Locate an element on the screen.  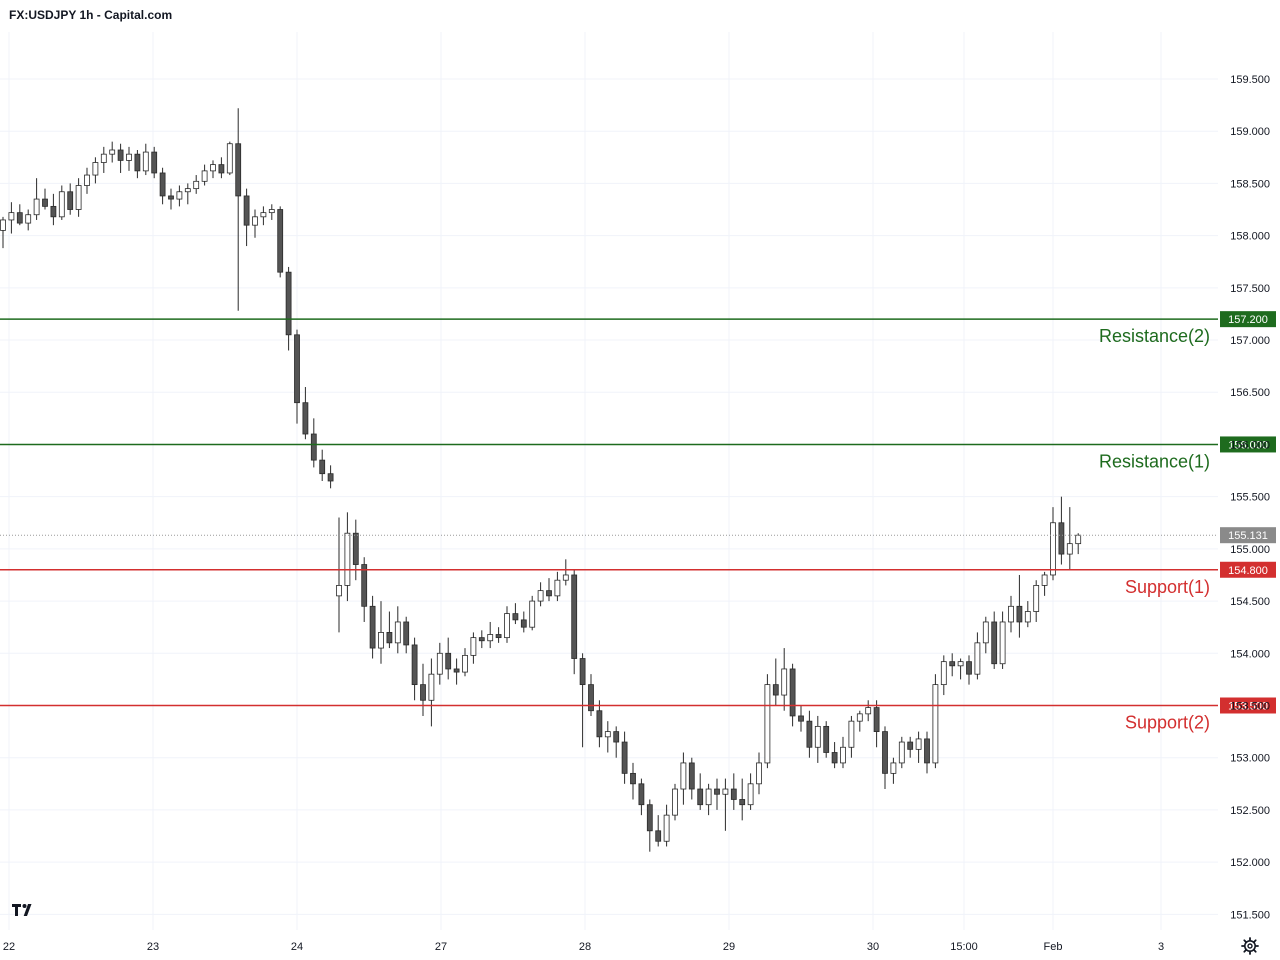
gear-icon is located at coordinates (1250, 946).